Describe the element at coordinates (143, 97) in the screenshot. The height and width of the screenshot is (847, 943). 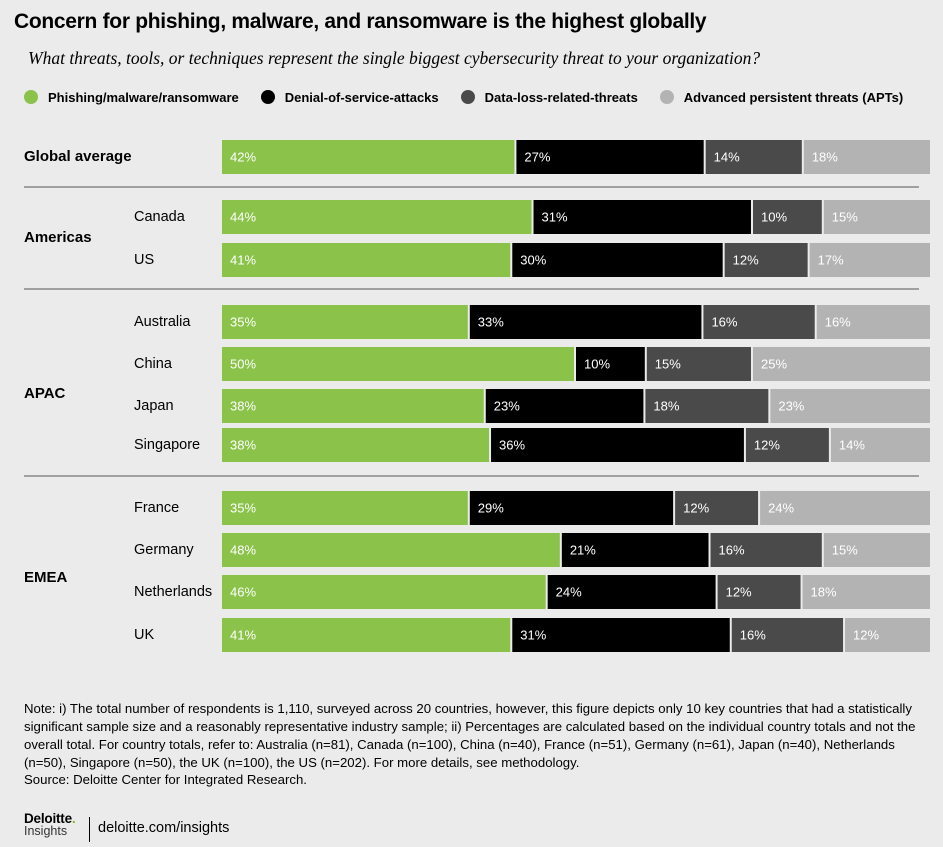
I see `legend-label-phishing: Phishing/malware/ransomware` at that location.